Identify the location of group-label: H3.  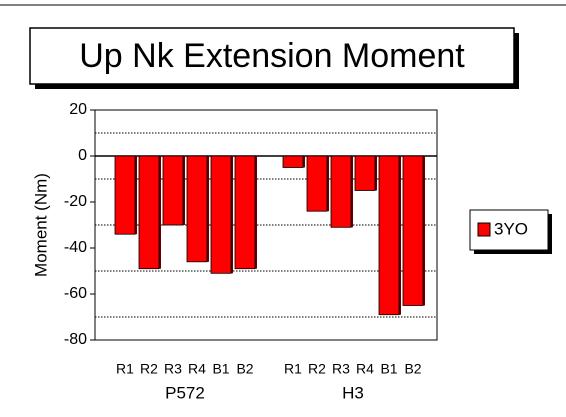
(353, 392).